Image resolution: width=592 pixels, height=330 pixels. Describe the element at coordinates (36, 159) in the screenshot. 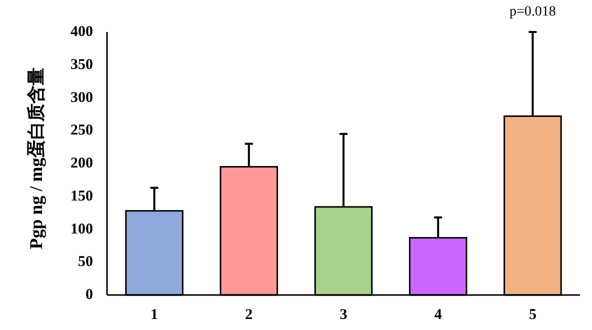

I see `y-axis-title: Pgp ng / mg蛋白质含量` at that location.